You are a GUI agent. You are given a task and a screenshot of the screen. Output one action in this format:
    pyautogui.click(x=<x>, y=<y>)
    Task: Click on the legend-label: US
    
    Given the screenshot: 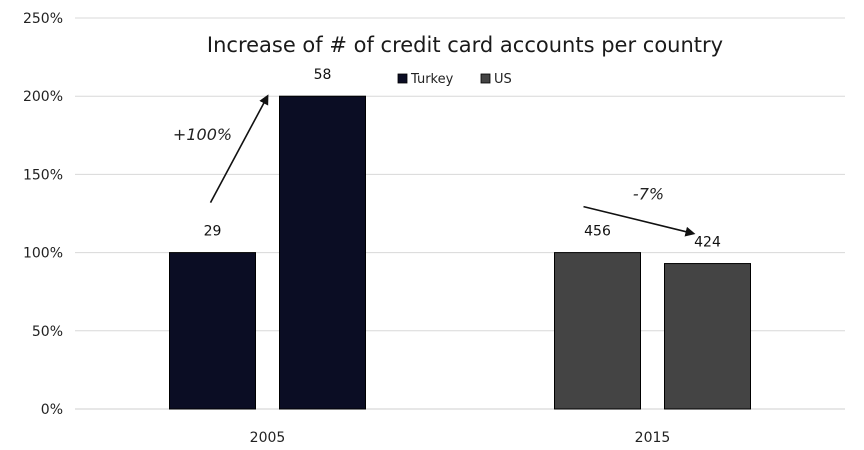 What is the action you would take?
    pyautogui.click(x=503, y=79)
    